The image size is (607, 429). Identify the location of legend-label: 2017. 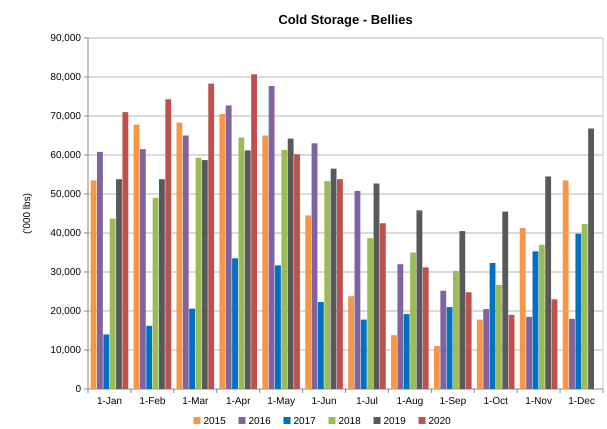
(305, 421).